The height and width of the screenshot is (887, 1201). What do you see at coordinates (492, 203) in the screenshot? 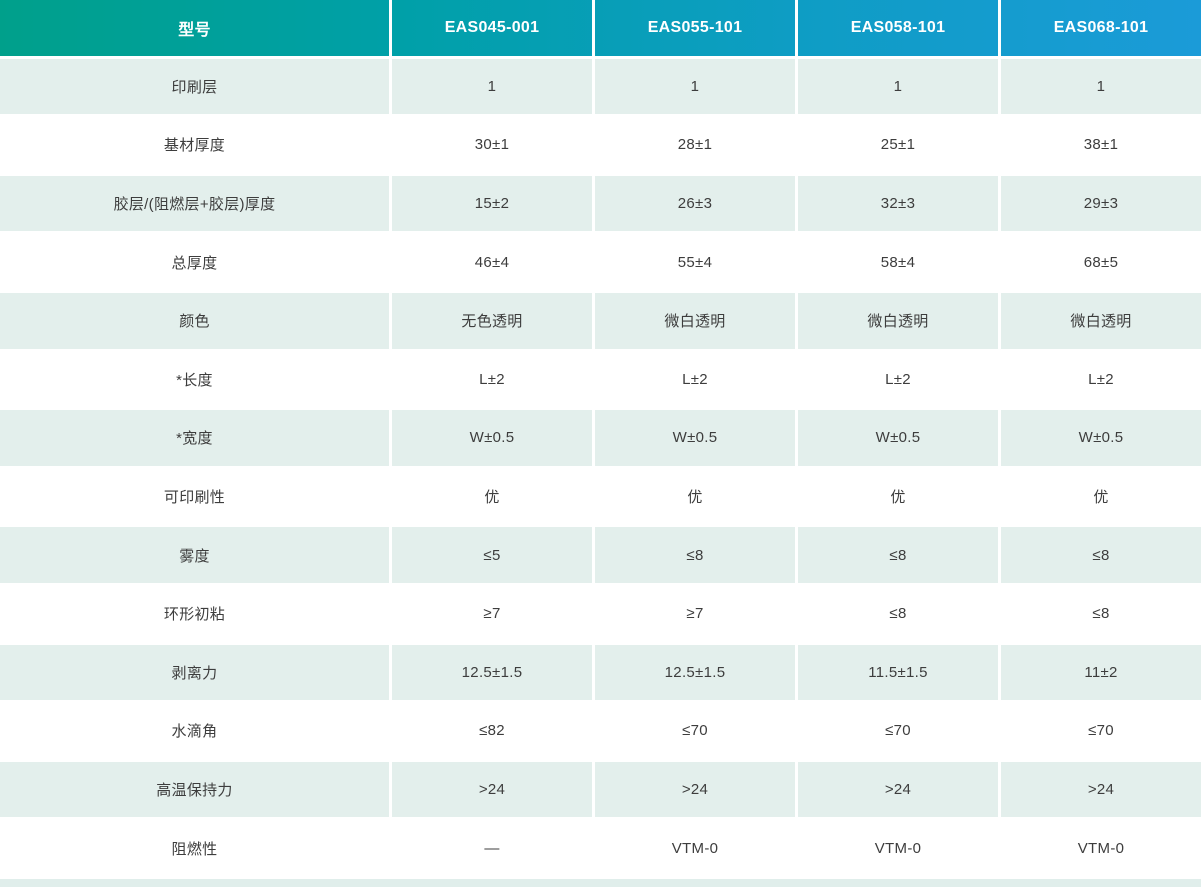
I see `cell-value: 15±2` at bounding box center [492, 203].